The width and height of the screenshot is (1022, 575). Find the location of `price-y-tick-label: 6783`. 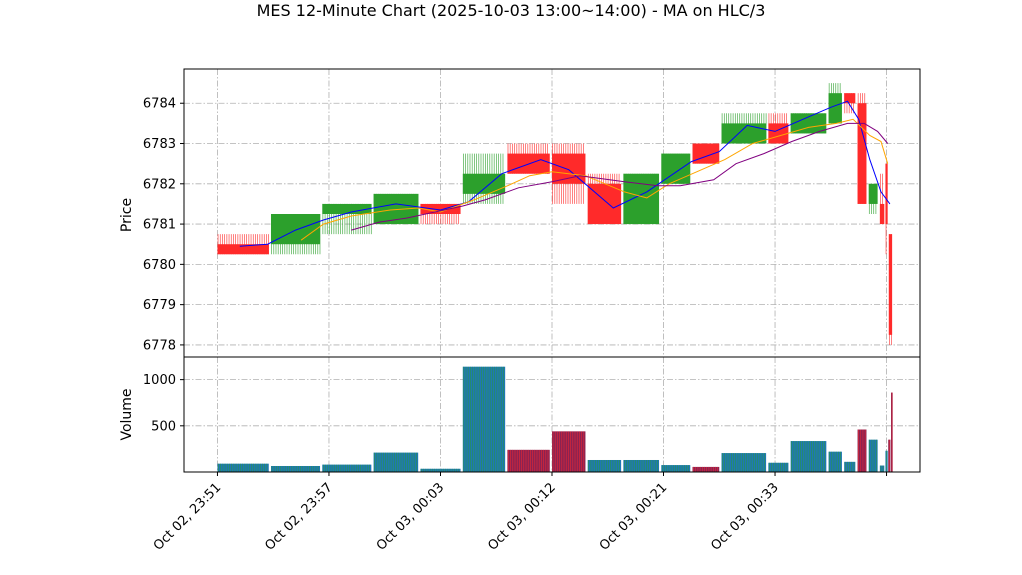

price-y-tick-label: 6783 is located at coordinates (159, 144).